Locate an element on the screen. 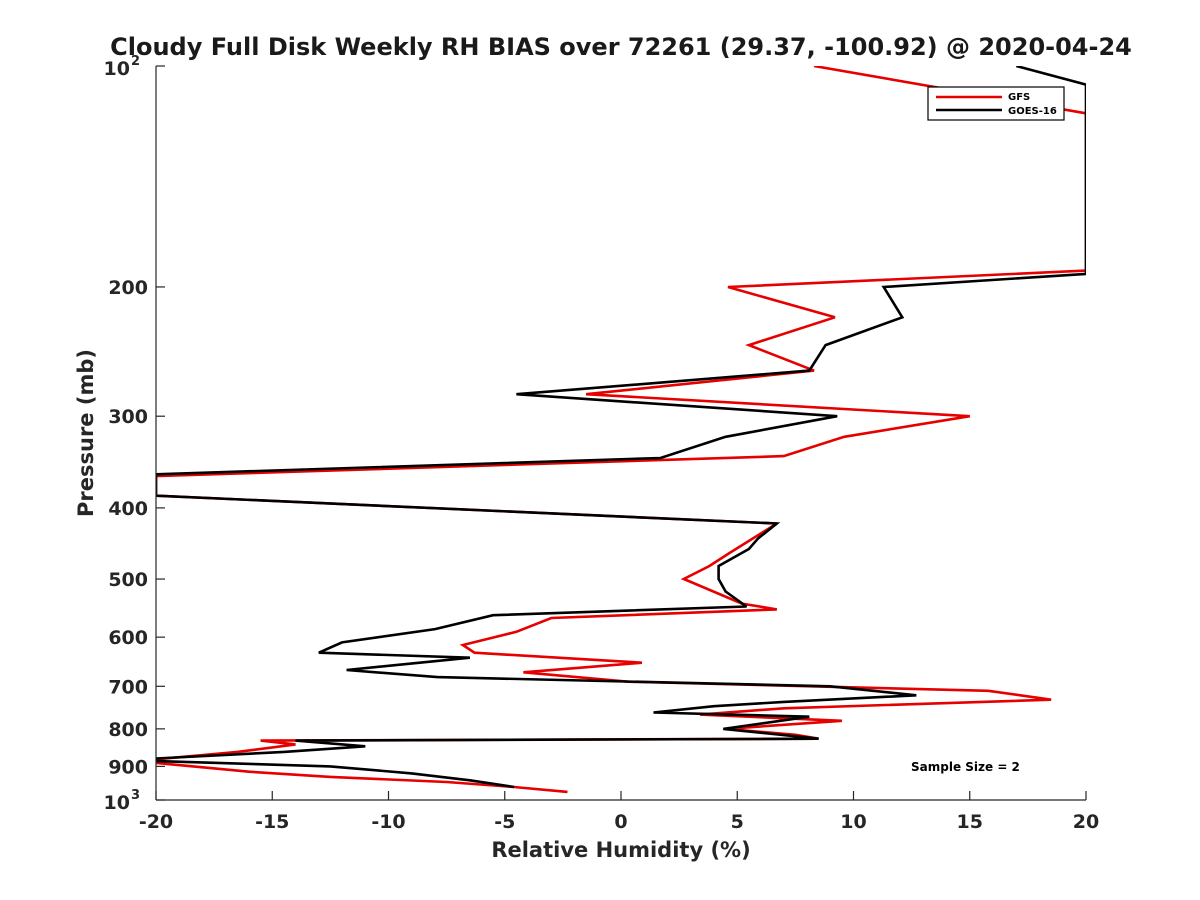 Image resolution: width=1200 pixels, height=900 pixels. x-tick-label: 15 is located at coordinates (970, 822).